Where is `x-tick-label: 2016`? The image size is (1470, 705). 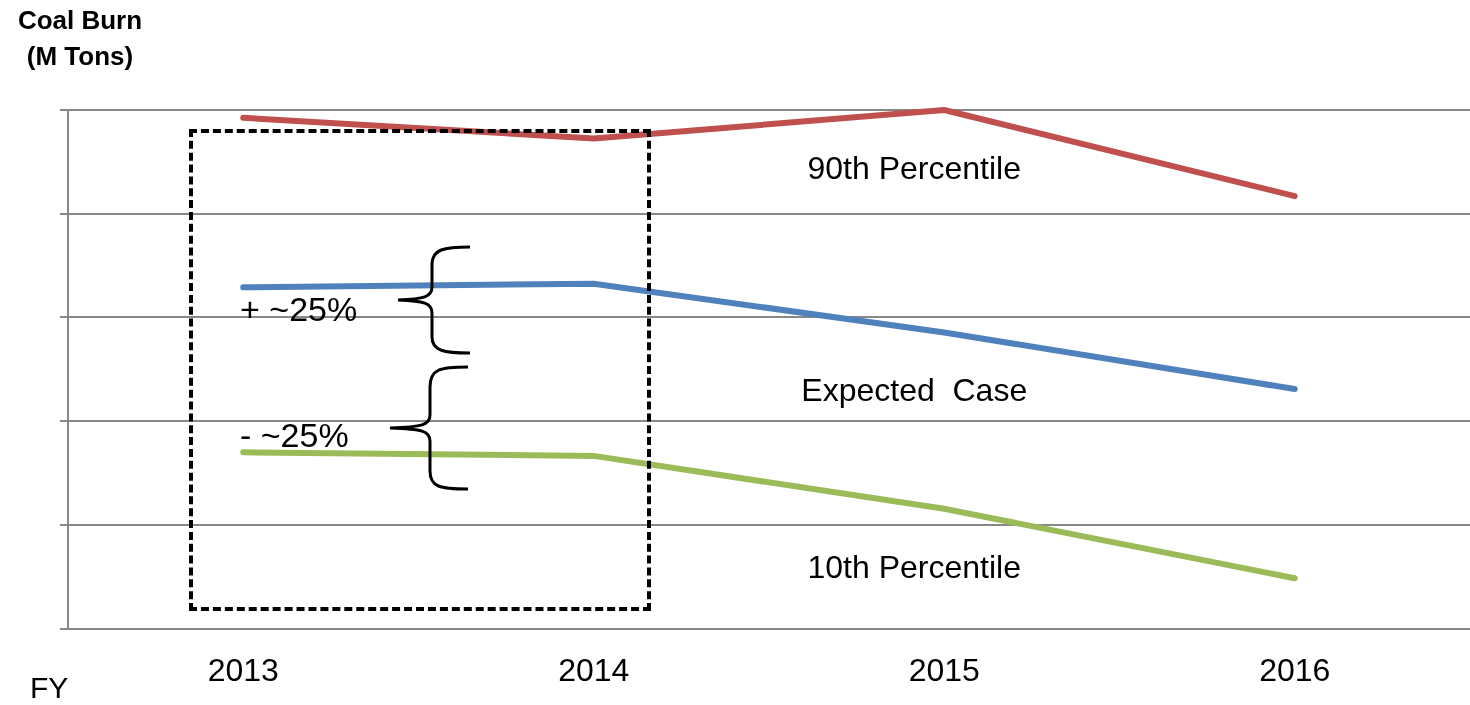
x-tick-label: 2016 is located at coordinates (1295, 669).